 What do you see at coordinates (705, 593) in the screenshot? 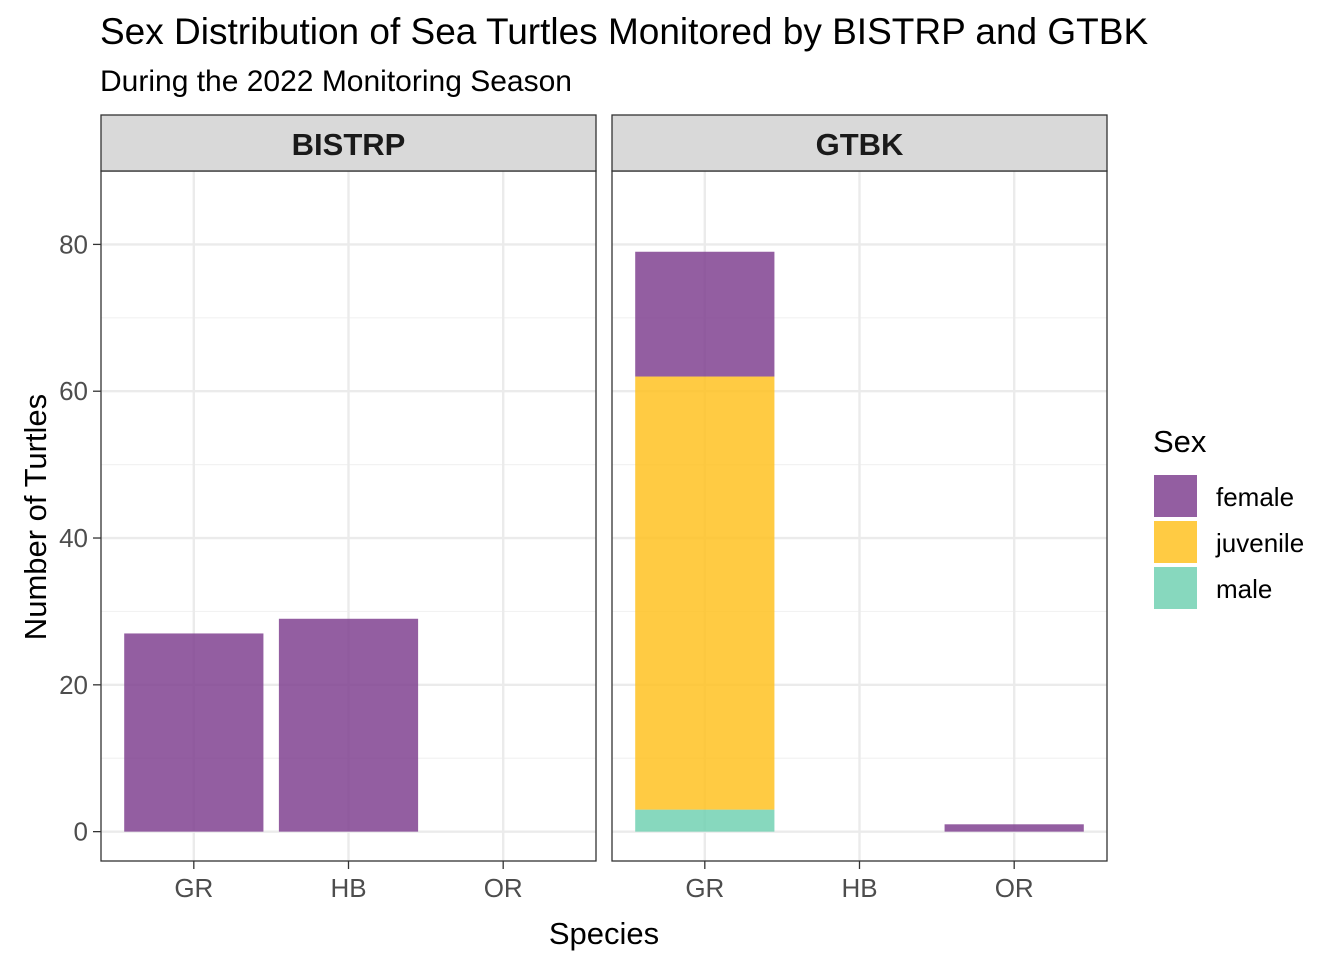
I see `bar-gtbk-gr-juvenile` at bounding box center [705, 593].